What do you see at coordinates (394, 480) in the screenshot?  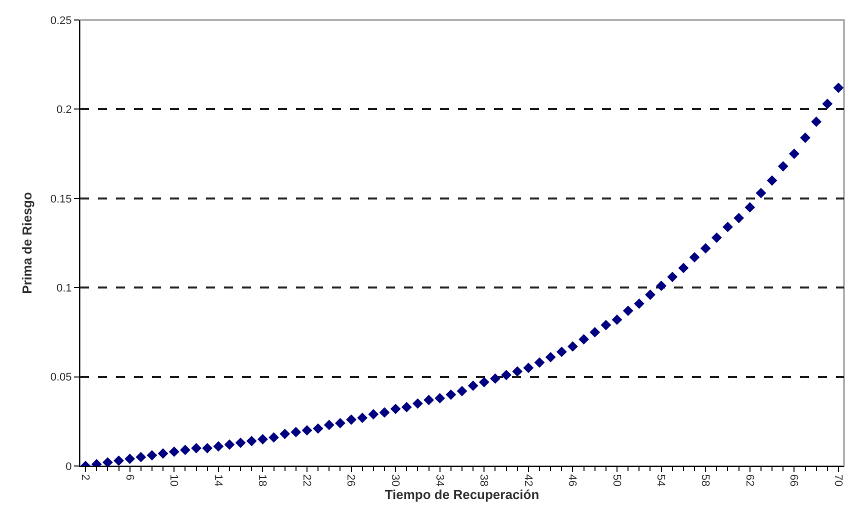 I see `x-tick-label: 30` at bounding box center [394, 480].